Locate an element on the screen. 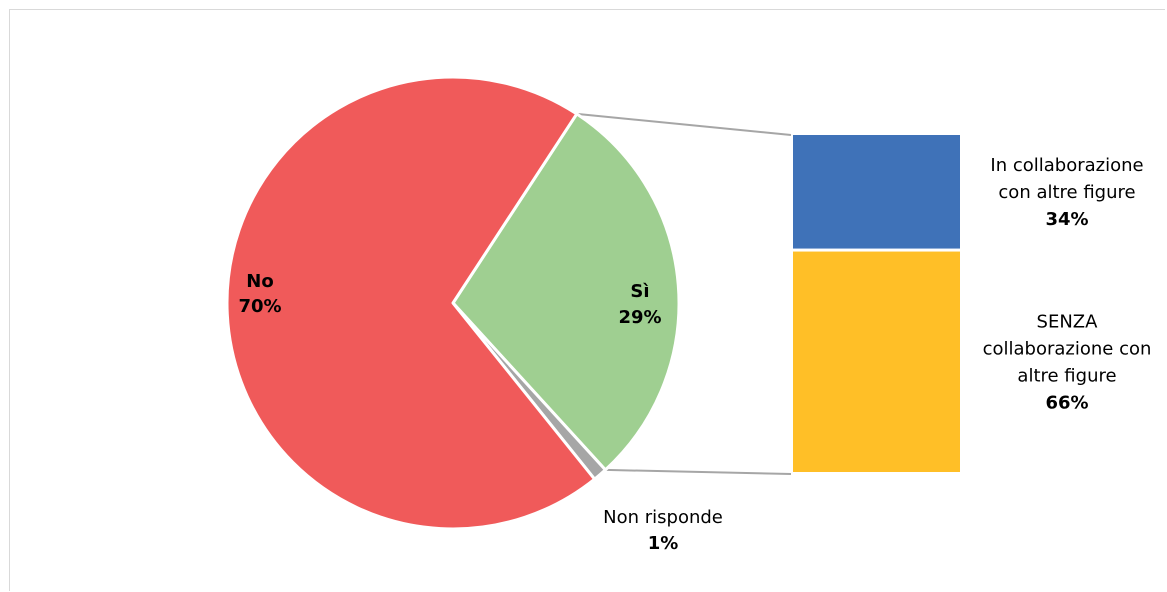 The image size is (1167, 592). pie-slice-si is located at coordinates (566, 292).